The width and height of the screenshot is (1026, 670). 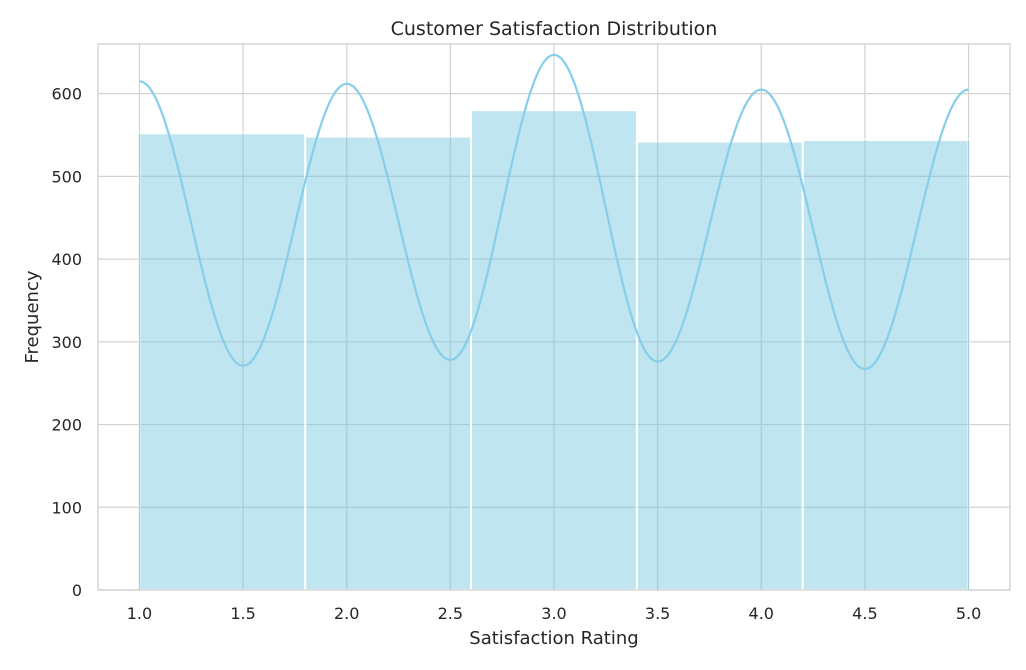 What do you see at coordinates (553, 638) in the screenshot?
I see `x-axis-label: Satisfaction Rating` at bounding box center [553, 638].